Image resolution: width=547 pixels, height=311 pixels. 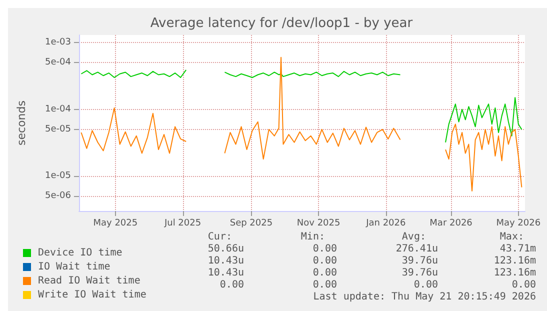 What do you see at coordinates (451, 223) in the screenshot?
I see `x-tick-label: Mar 2026` at bounding box center [451, 223].